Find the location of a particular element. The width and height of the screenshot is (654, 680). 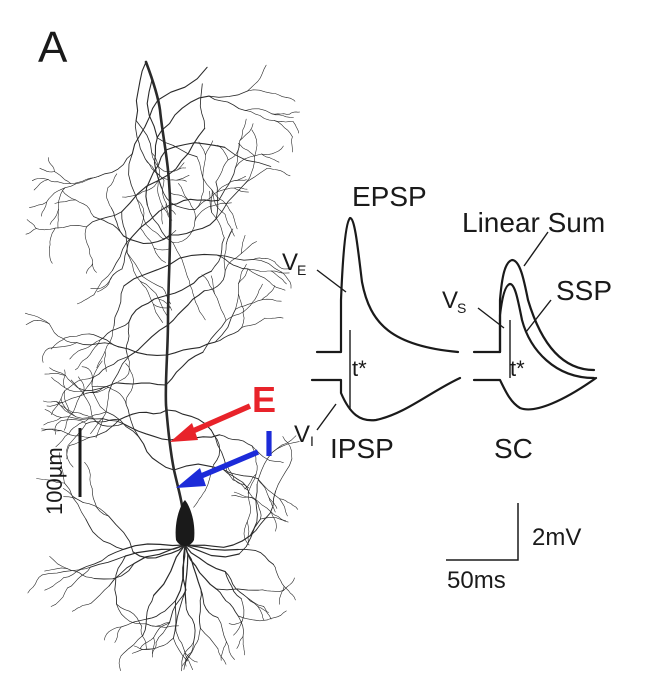

ssp-label: SSP is located at coordinates (584, 290).